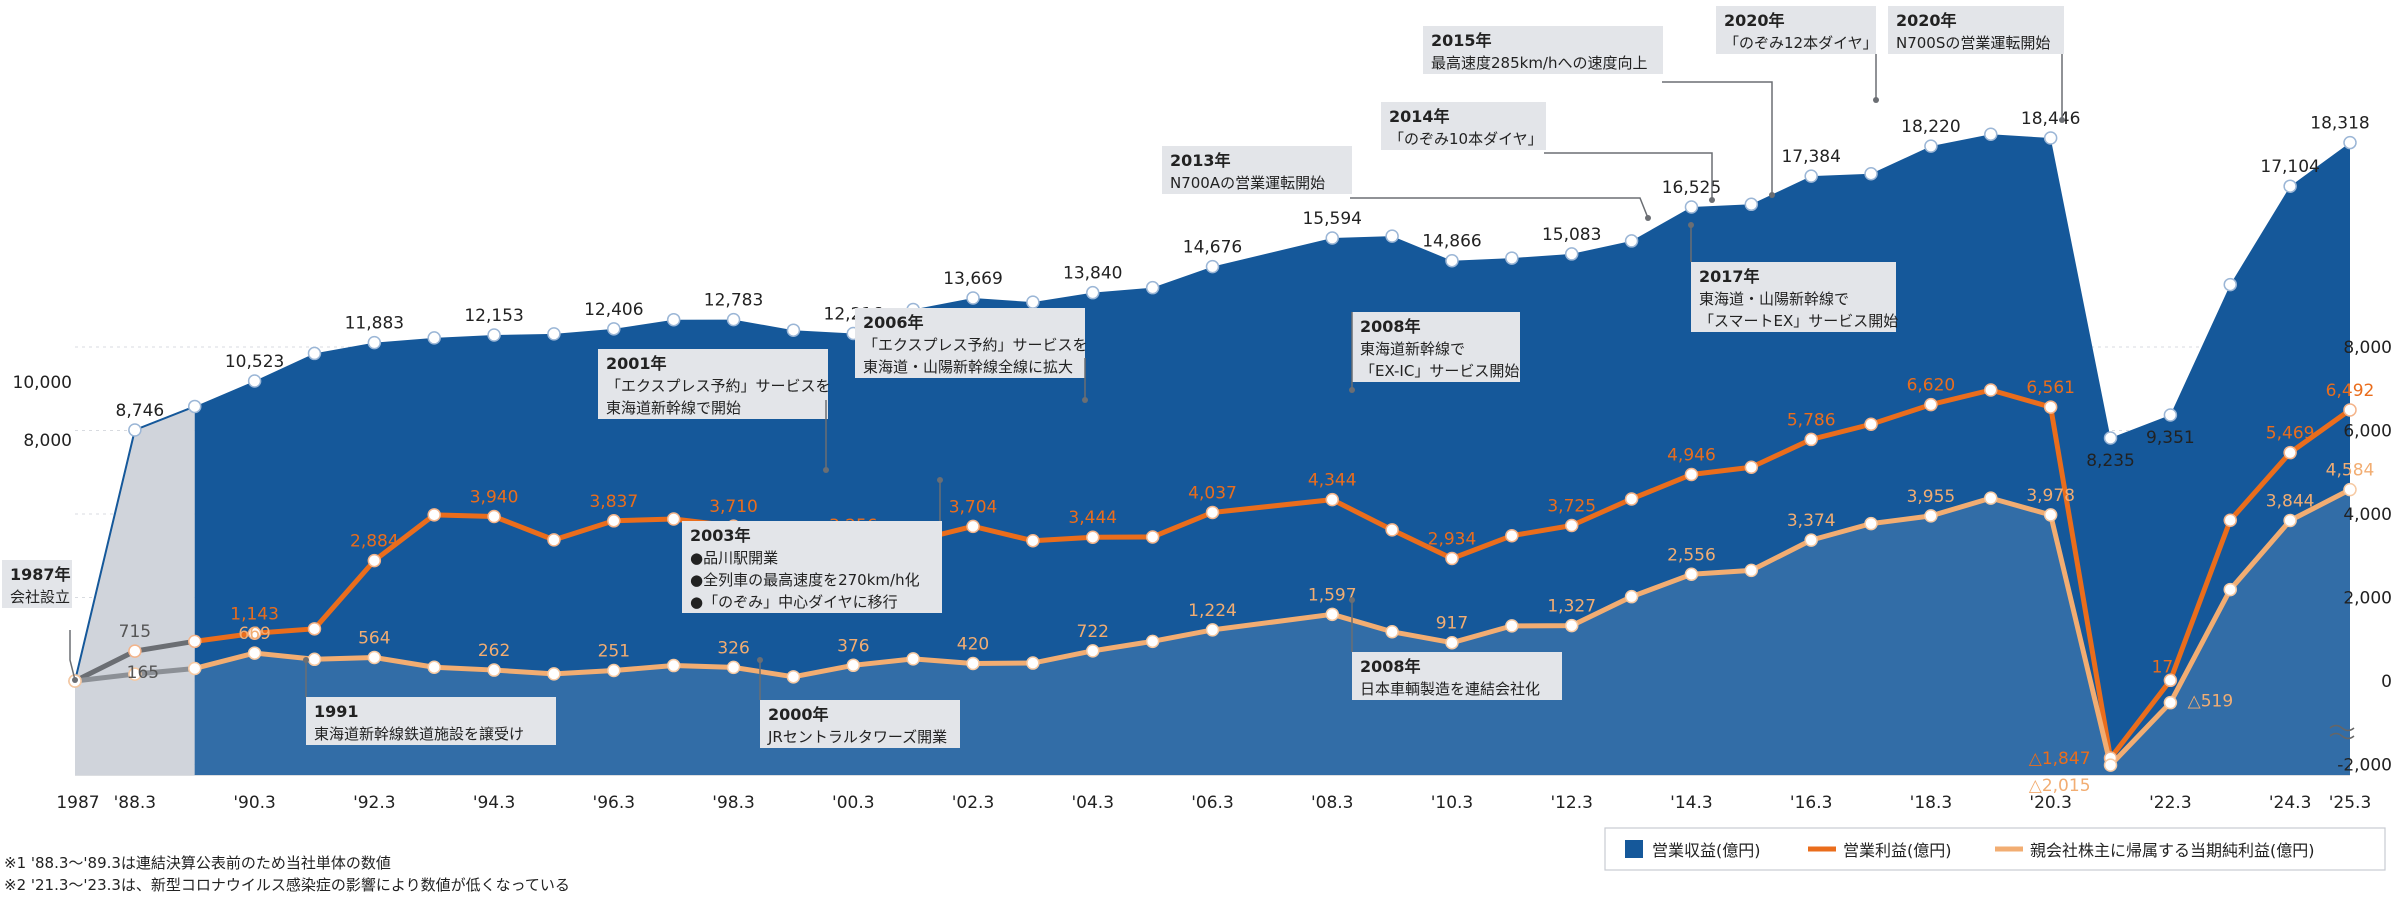 Image resolution: width=2400 pixels, height=900 pixels. What do you see at coordinates (77, 803) in the screenshot?
I see `x-axis-label: 1987` at bounding box center [77, 803].